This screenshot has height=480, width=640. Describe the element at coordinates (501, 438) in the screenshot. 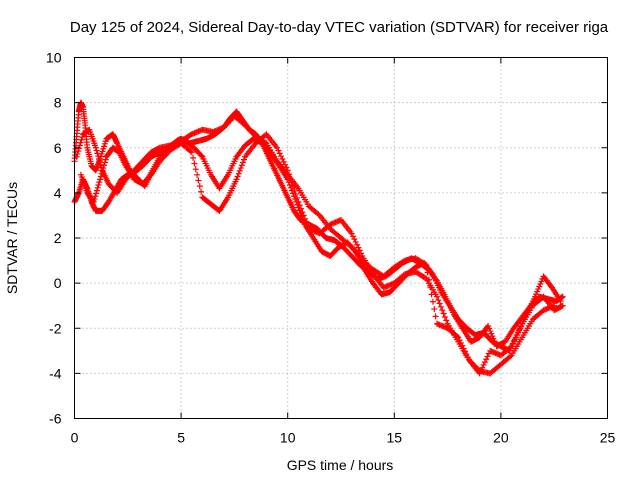

I see `x-tick-label: 20` at that location.